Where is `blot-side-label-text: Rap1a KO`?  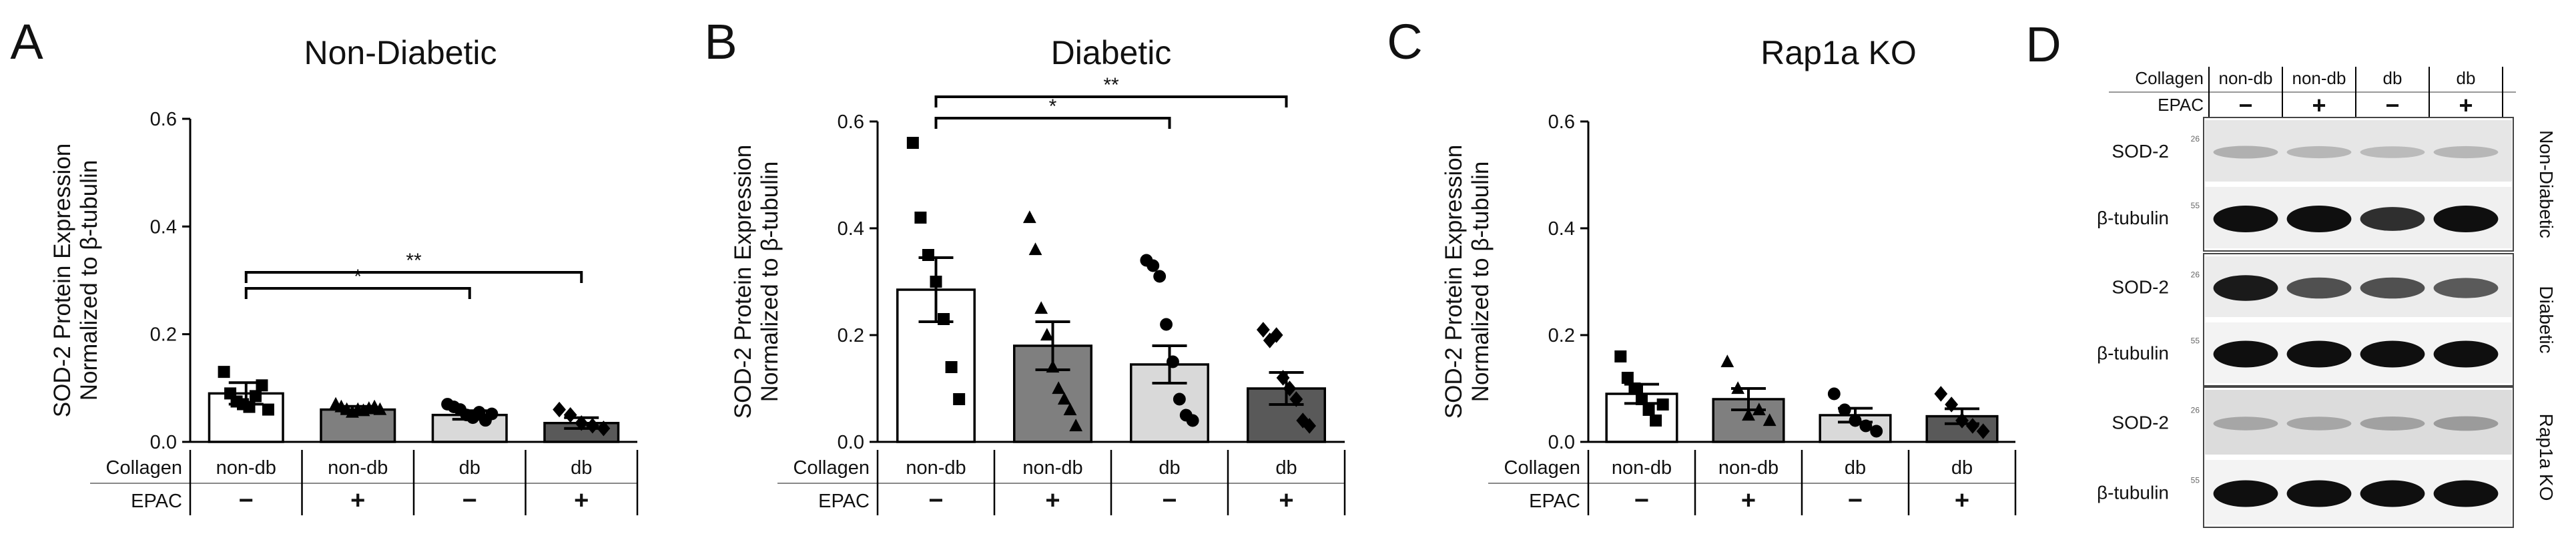 blot-side-label-text: Rap1a KO is located at coordinates (2546, 457).